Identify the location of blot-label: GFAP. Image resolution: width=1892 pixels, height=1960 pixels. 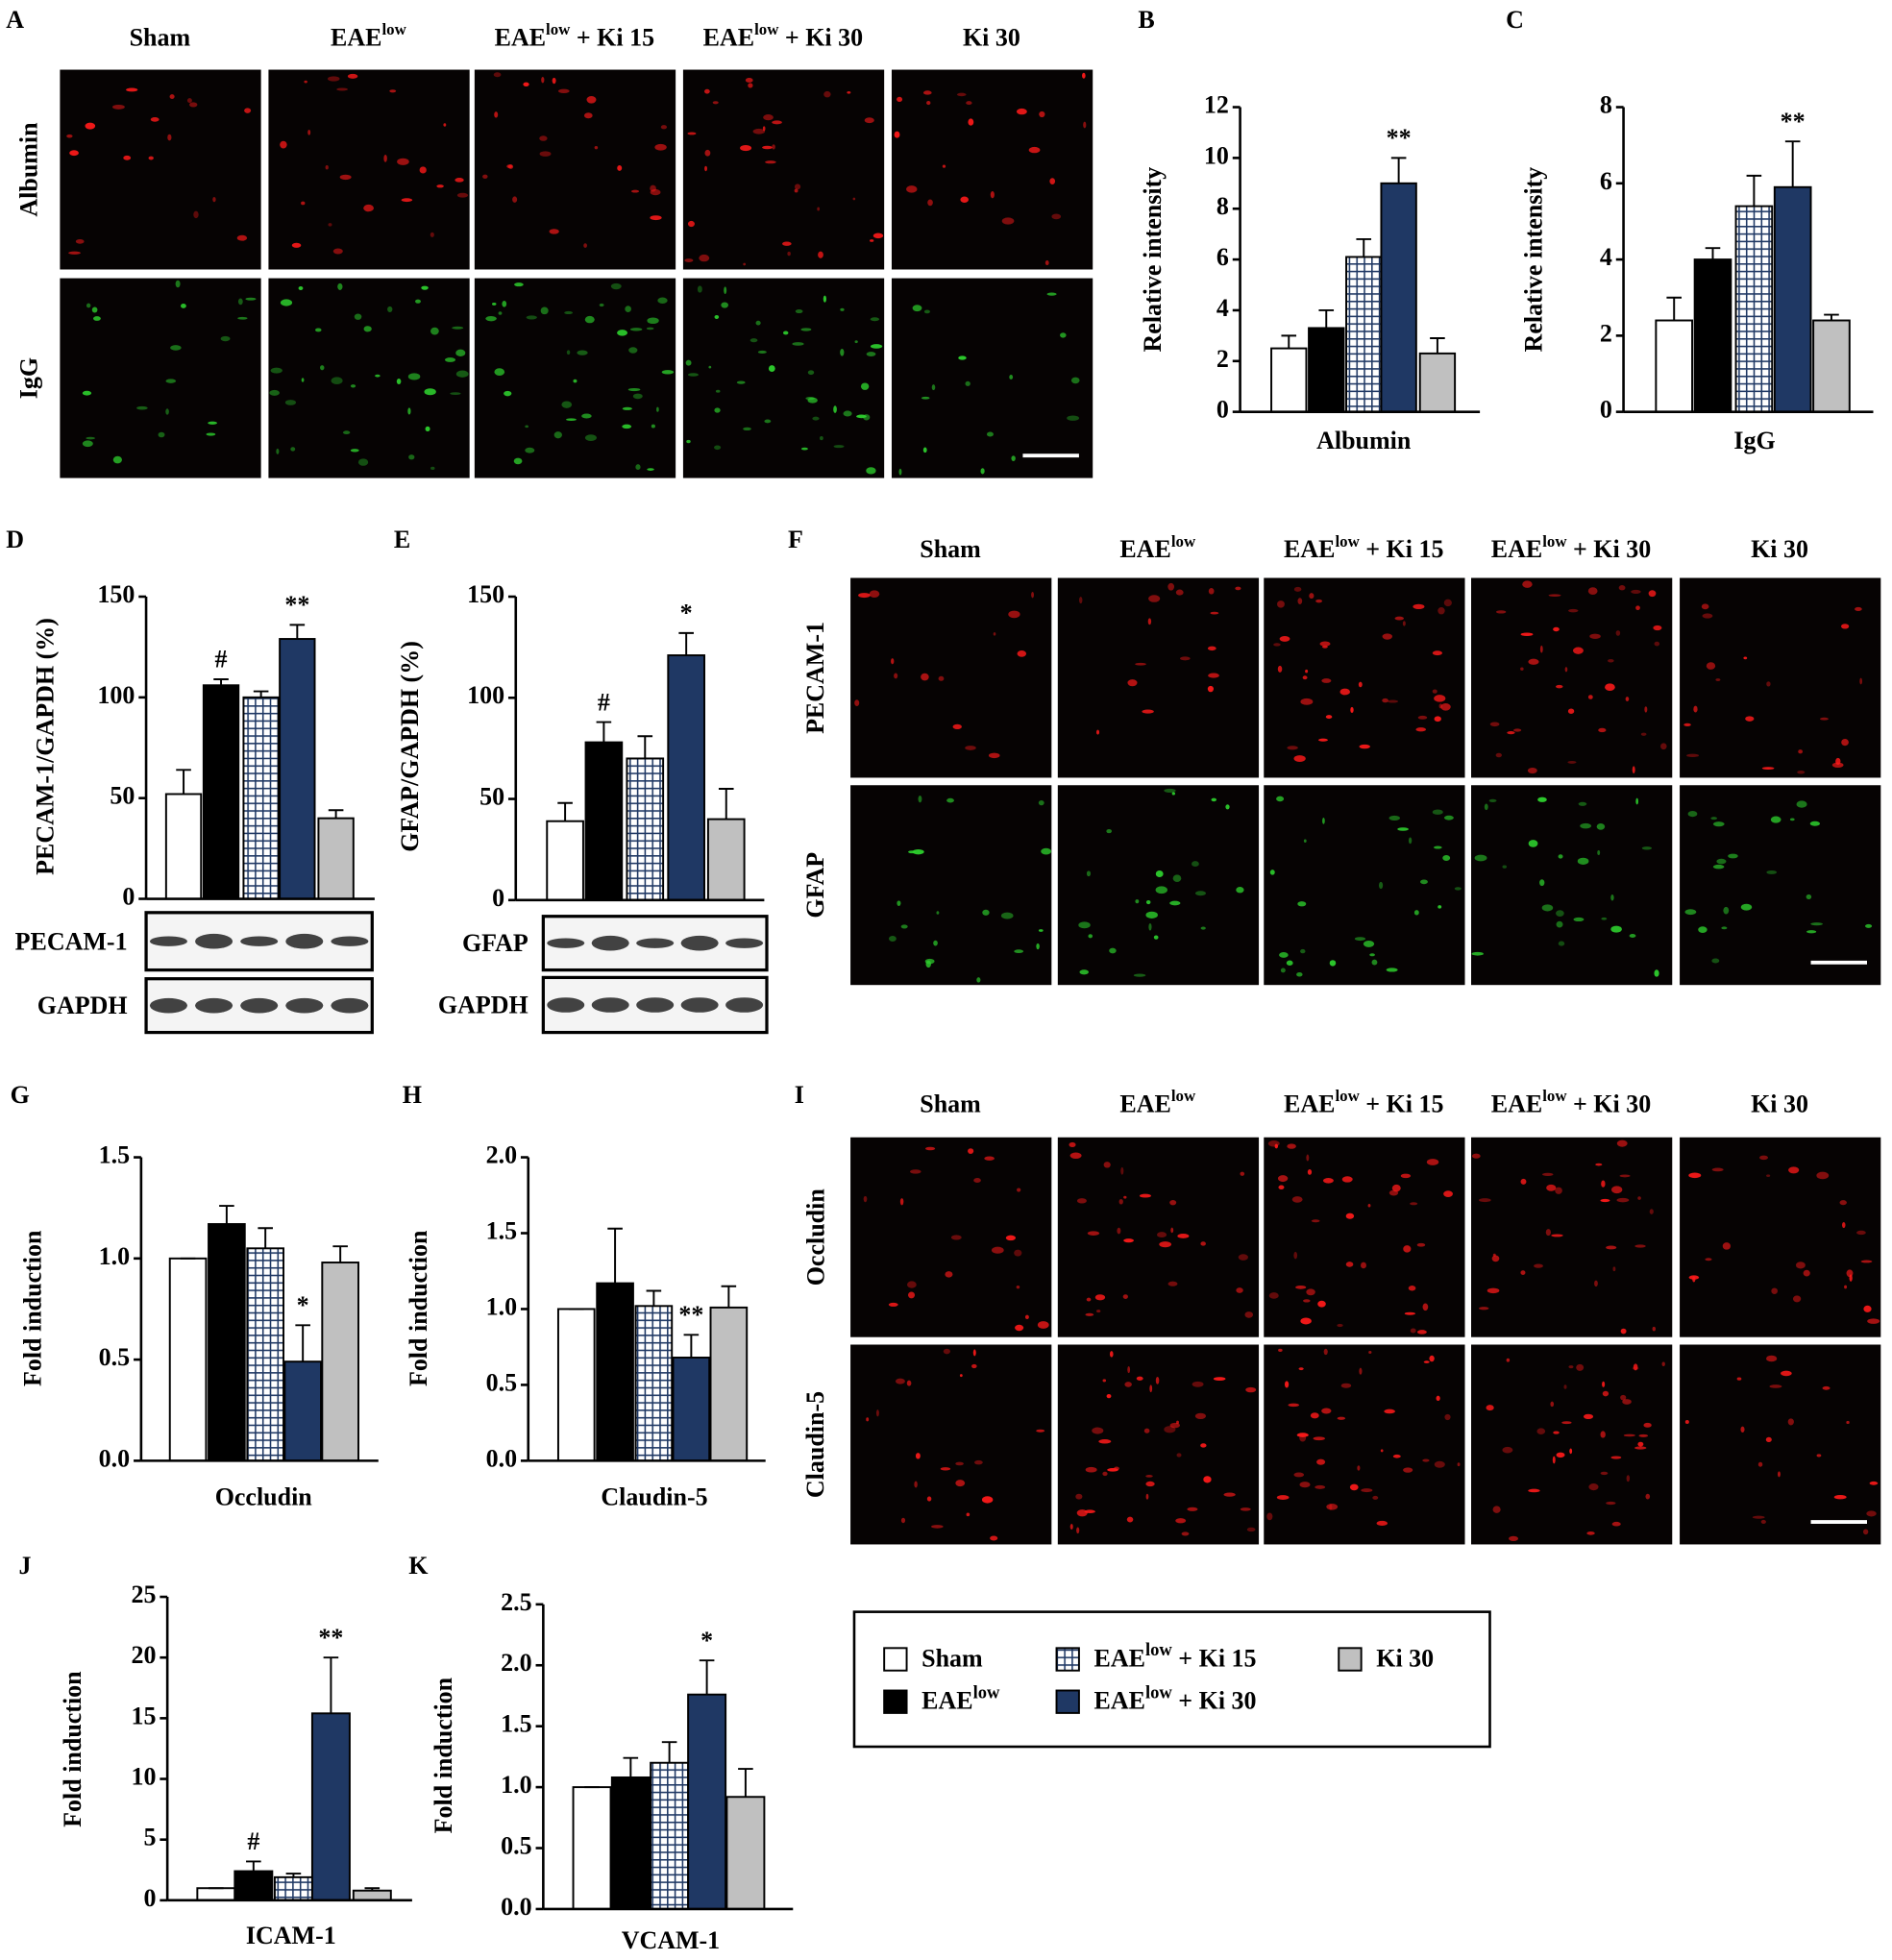
(495, 943).